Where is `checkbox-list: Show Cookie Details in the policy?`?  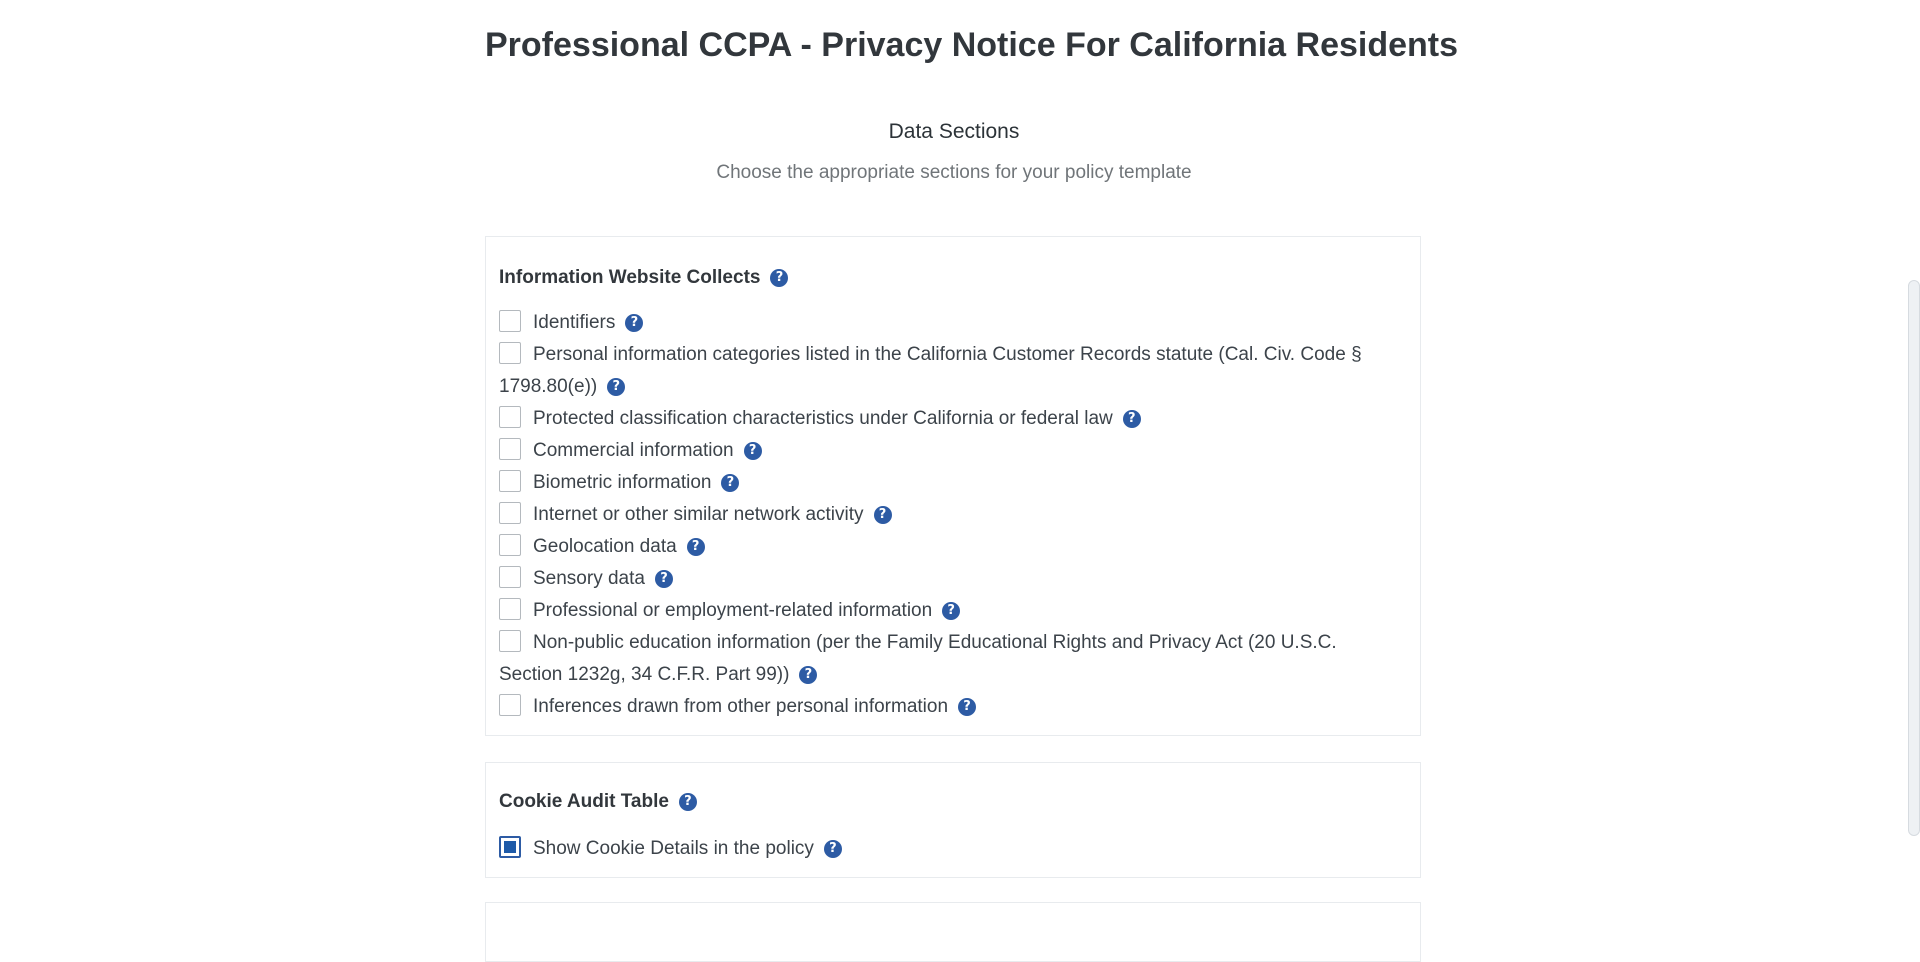 checkbox-list: Show Cookie Details in the policy? is located at coordinates (949, 849).